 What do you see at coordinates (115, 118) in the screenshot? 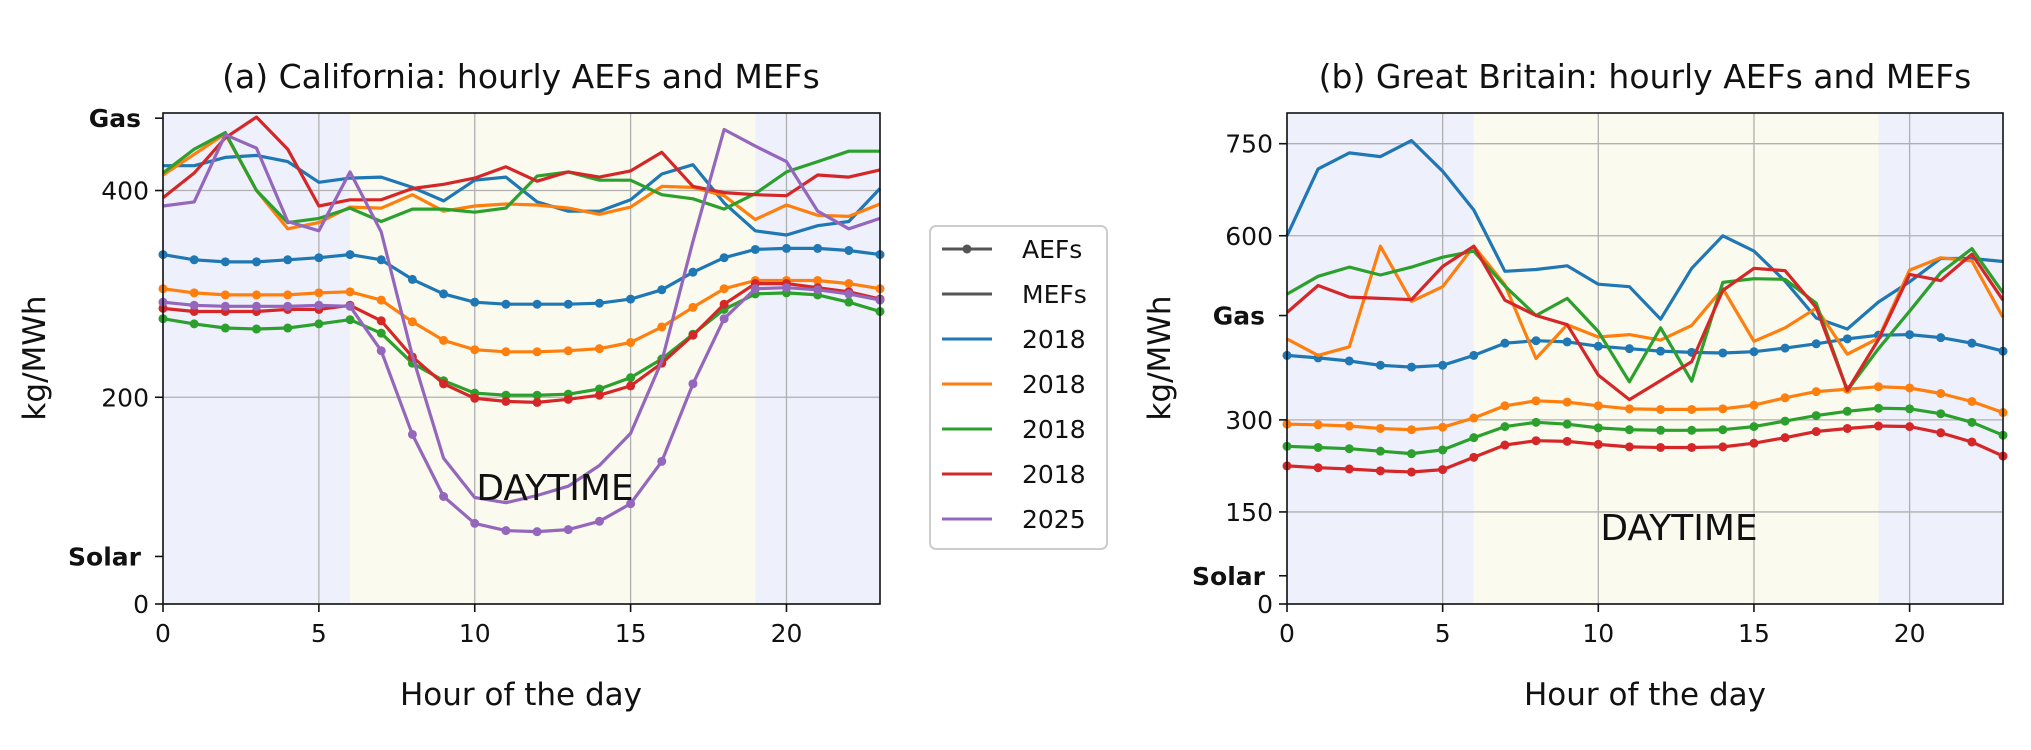
I see `ref-tick-label-gas: Gas` at bounding box center [115, 118].